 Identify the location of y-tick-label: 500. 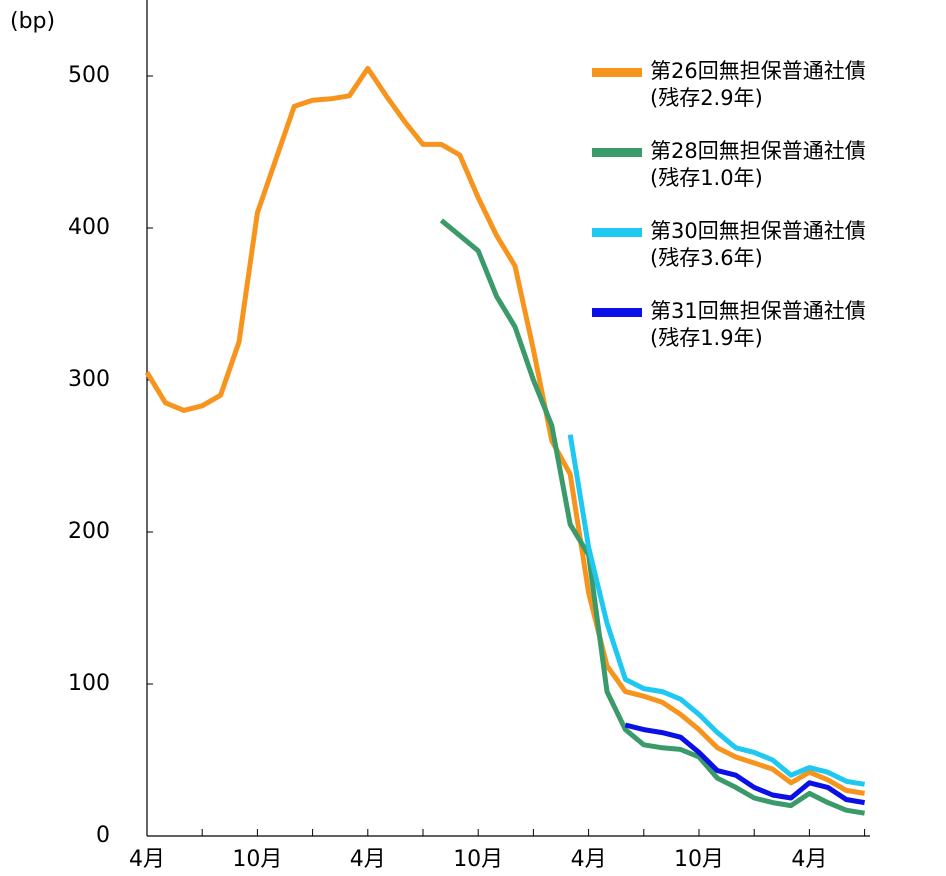
(89, 75).